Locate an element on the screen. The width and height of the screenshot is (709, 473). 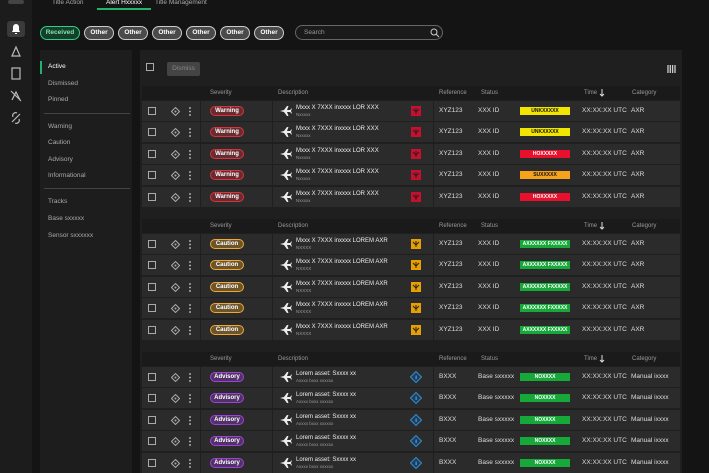
tab: Title Management is located at coordinates (181, 3).